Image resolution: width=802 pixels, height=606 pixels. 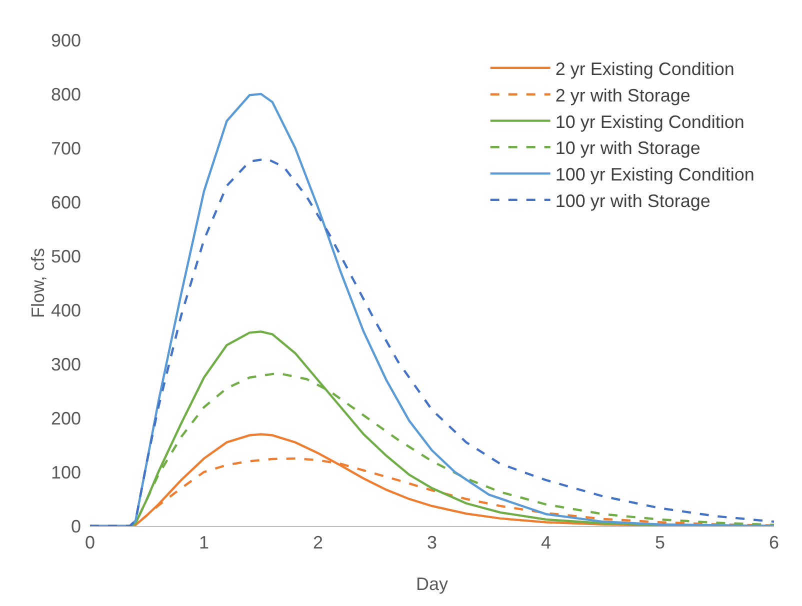 I want to click on y-tick-label: 400, so click(x=65, y=310).